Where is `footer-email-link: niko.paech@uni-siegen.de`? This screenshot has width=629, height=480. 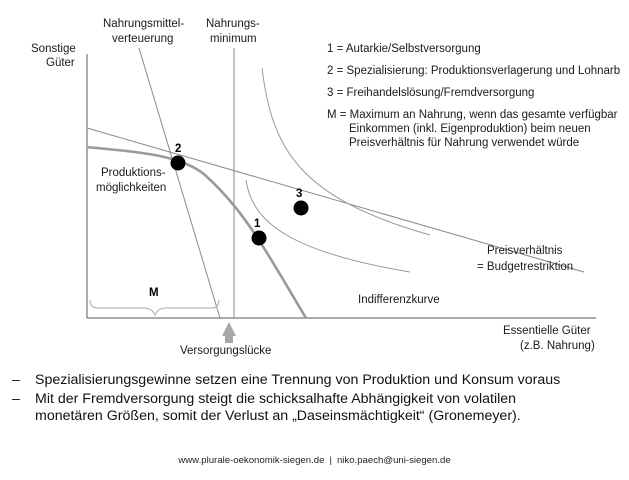 footer-email-link: niko.paech@uni-siegen.de is located at coordinates (393, 460).